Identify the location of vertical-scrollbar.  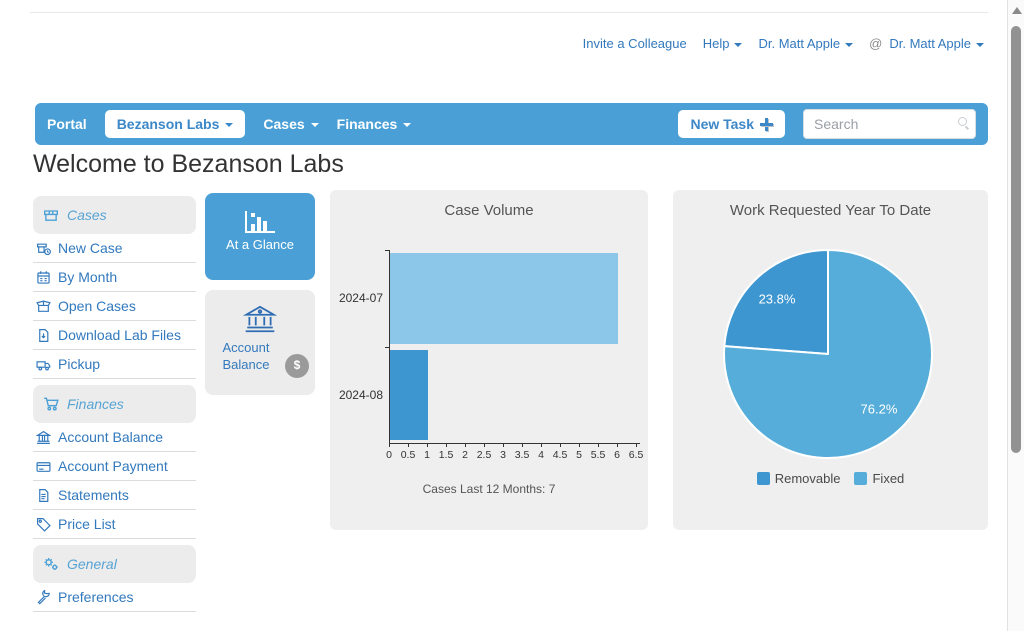
(1015, 315).